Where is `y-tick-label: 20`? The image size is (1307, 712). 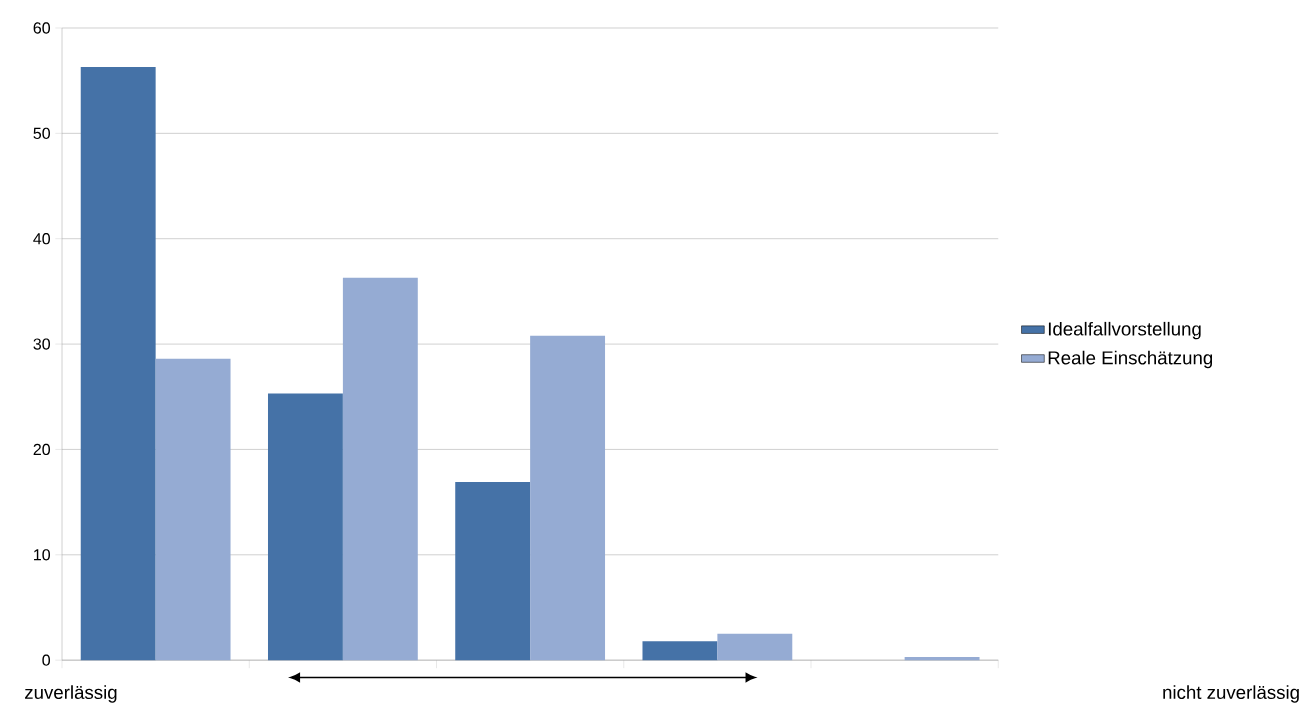 y-tick-label: 20 is located at coordinates (42, 449).